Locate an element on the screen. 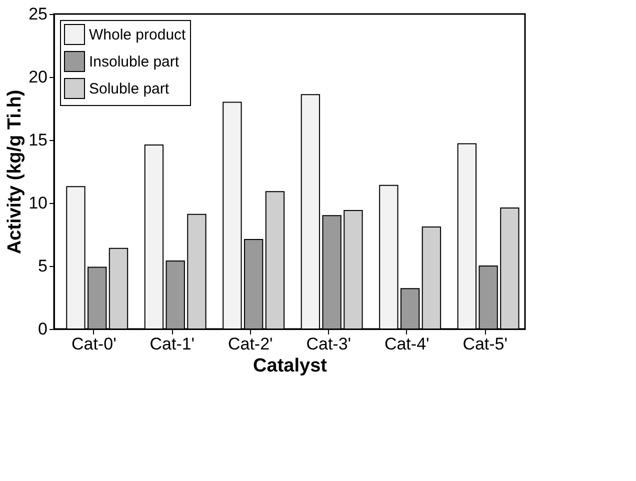 The height and width of the screenshot is (481, 636). x-tick-label: Cat-3' is located at coordinates (329, 344).